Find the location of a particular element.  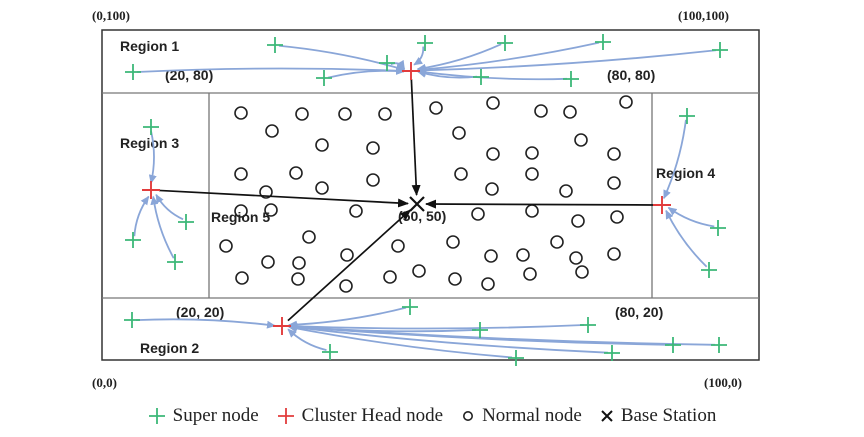

corner-label-top-right: (100,100) is located at coordinates (703, 15).